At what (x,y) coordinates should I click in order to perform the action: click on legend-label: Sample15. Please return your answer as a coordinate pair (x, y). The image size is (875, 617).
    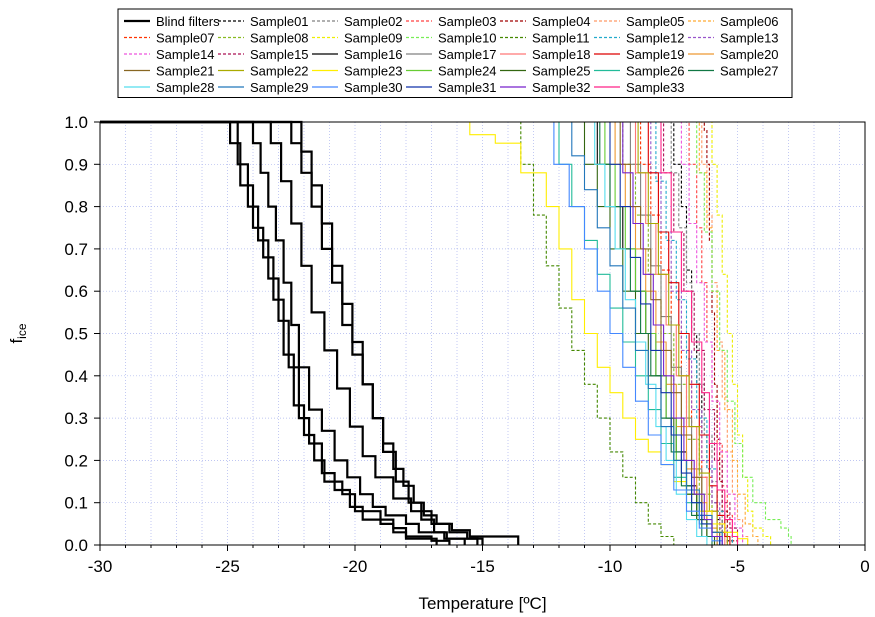
    Looking at the image, I should click on (279, 54).